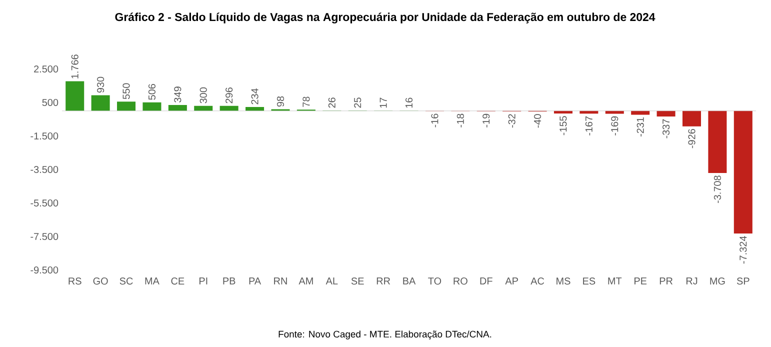 The image size is (771, 347). I want to click on data-label: 16, so click(409, 103).